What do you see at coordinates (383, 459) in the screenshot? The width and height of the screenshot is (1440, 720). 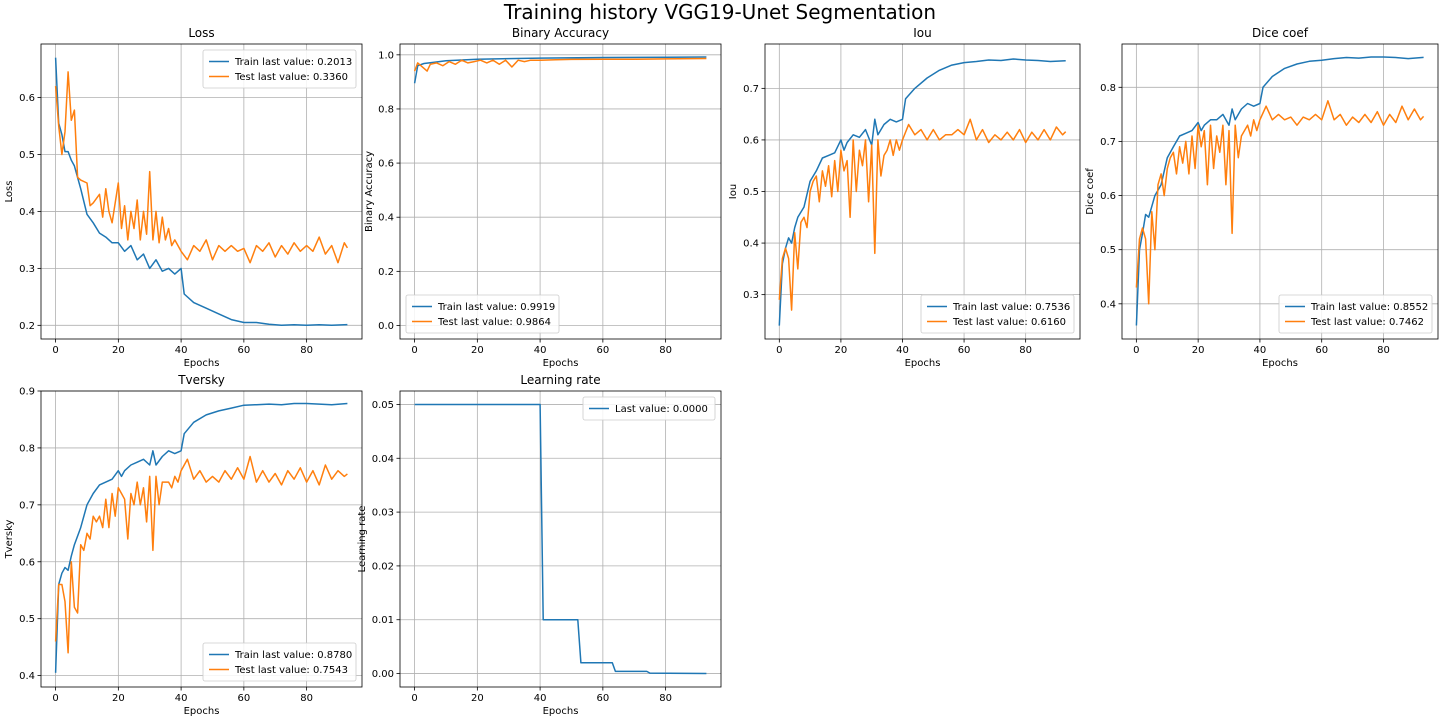 I see `y-tick-label: 0.04` at bounding box center [383, 459].